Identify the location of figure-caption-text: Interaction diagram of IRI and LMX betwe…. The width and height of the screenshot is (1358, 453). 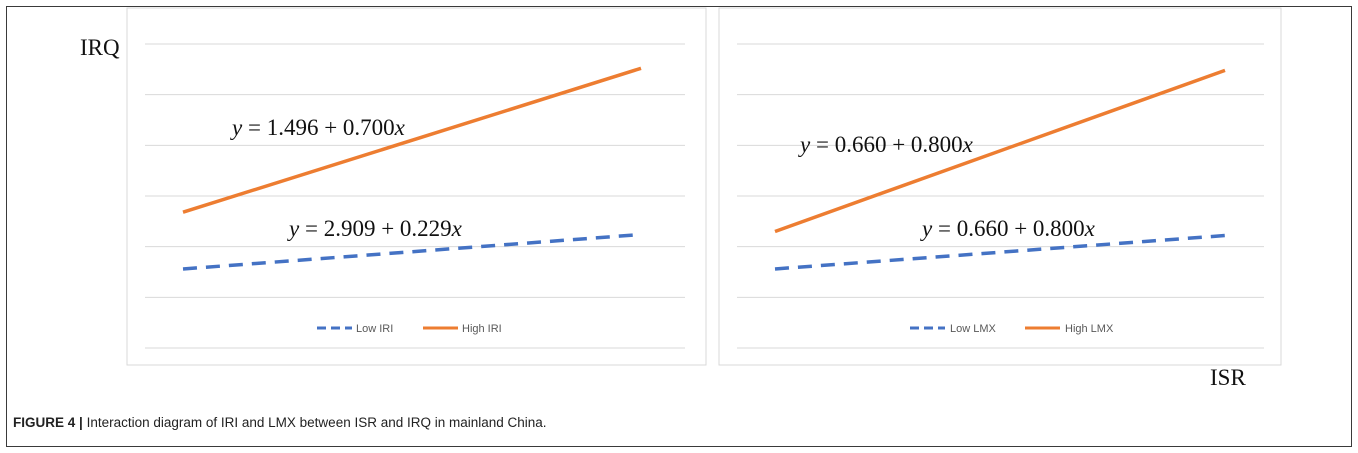
(316, 422).